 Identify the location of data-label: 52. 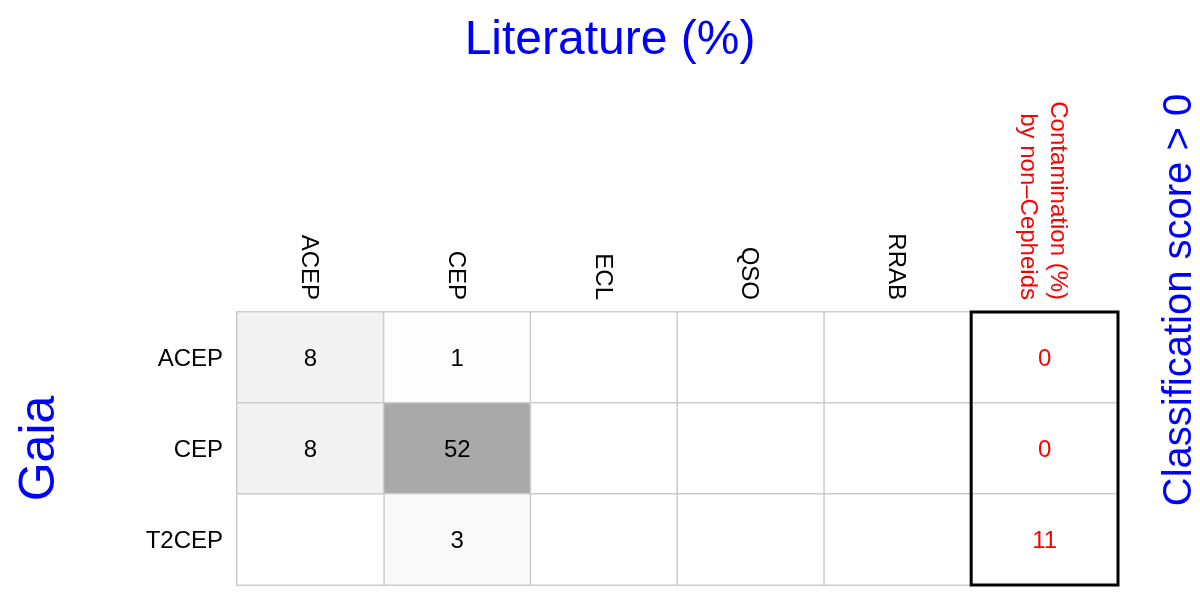
(457, 448).